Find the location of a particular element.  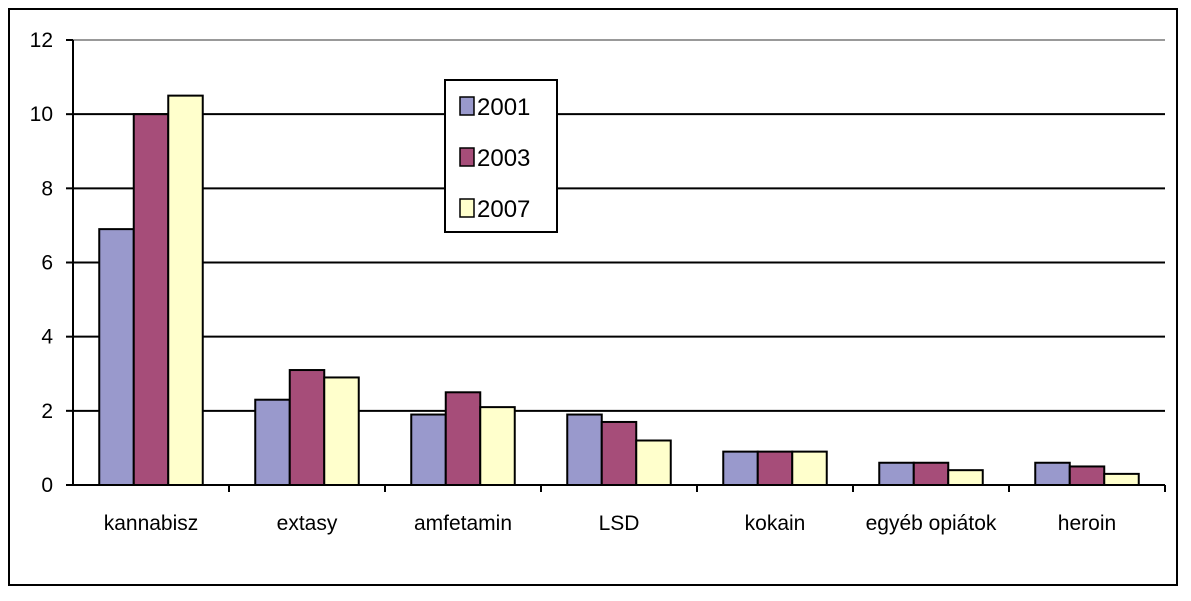

legend-label: 2007 is located at coordinates (503, 209).